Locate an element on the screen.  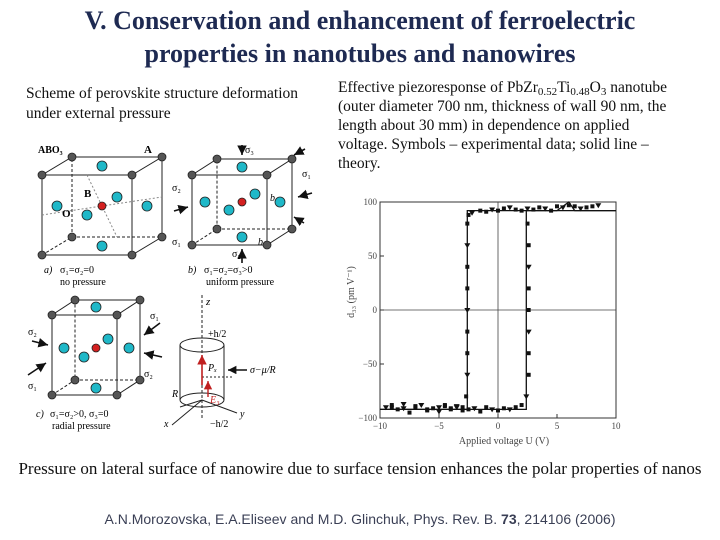
panel-c-equation: σ₁=σ₂>0, σ₃=0 is located at coordinates (79, 414).